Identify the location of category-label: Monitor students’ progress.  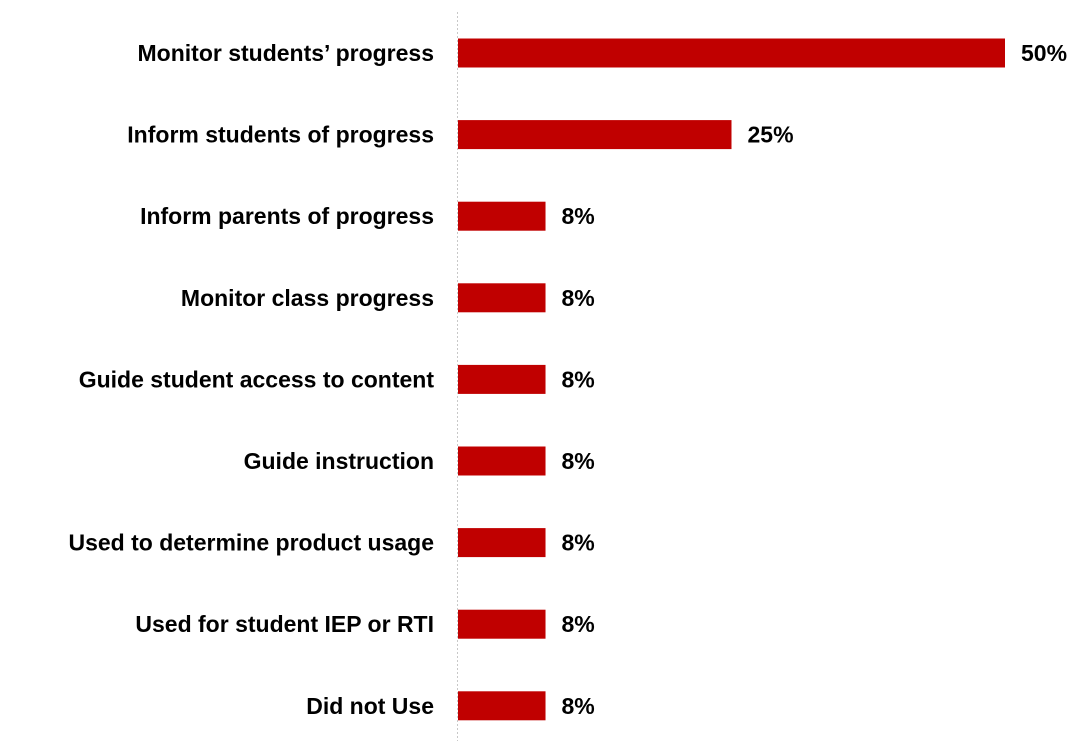
(286, 53).